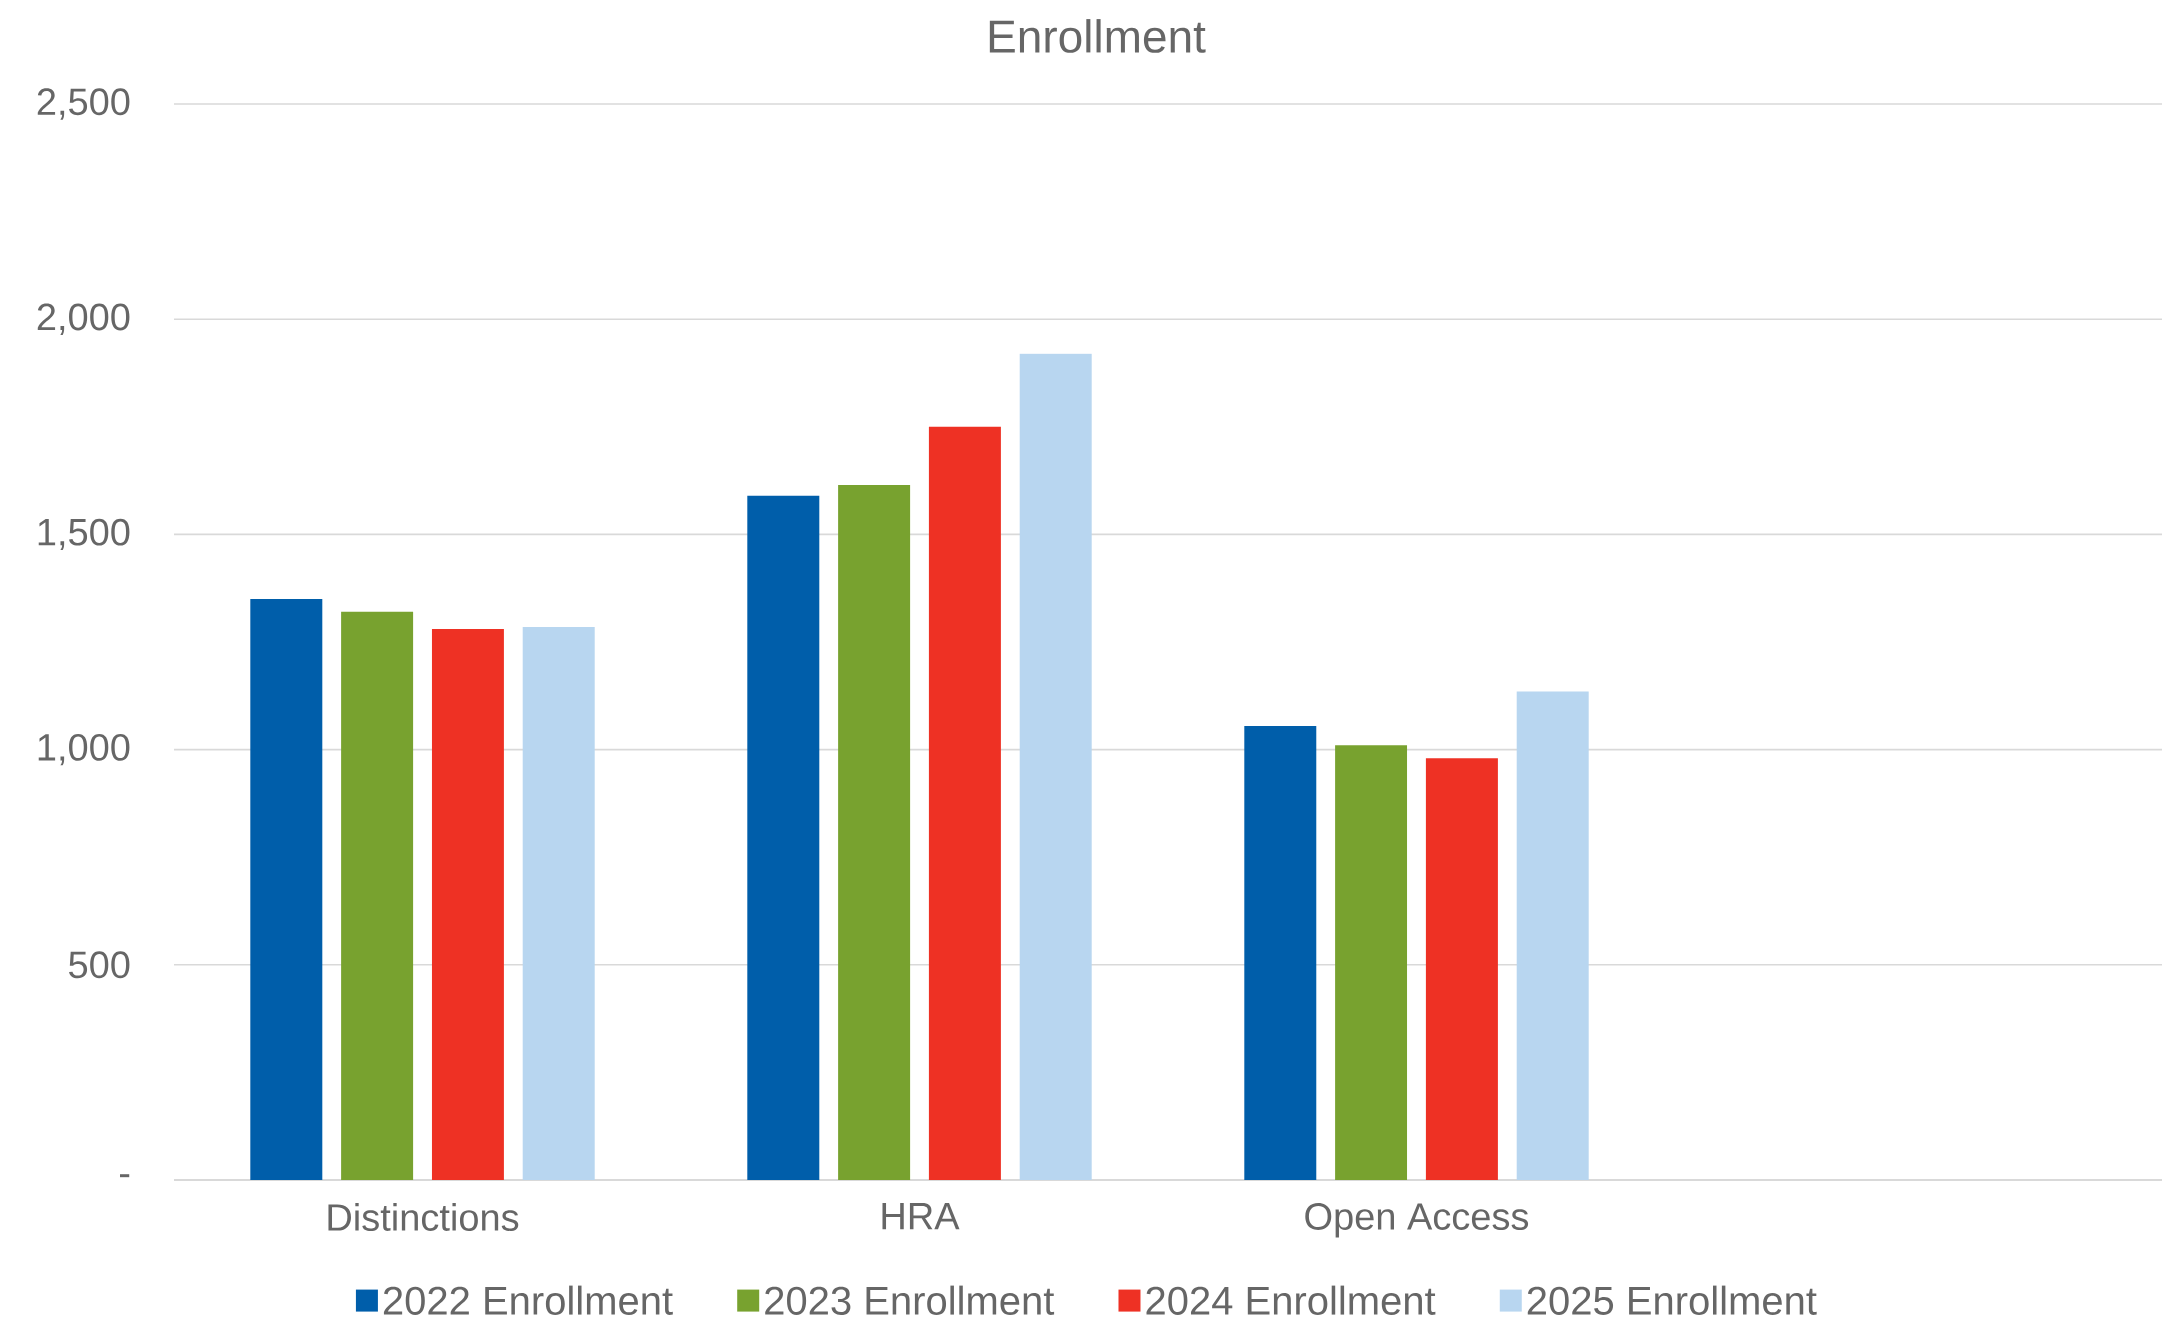 This screenshot has width=2163, height=1326. I want to click on y-tick-label: 500, so click(99, 965).